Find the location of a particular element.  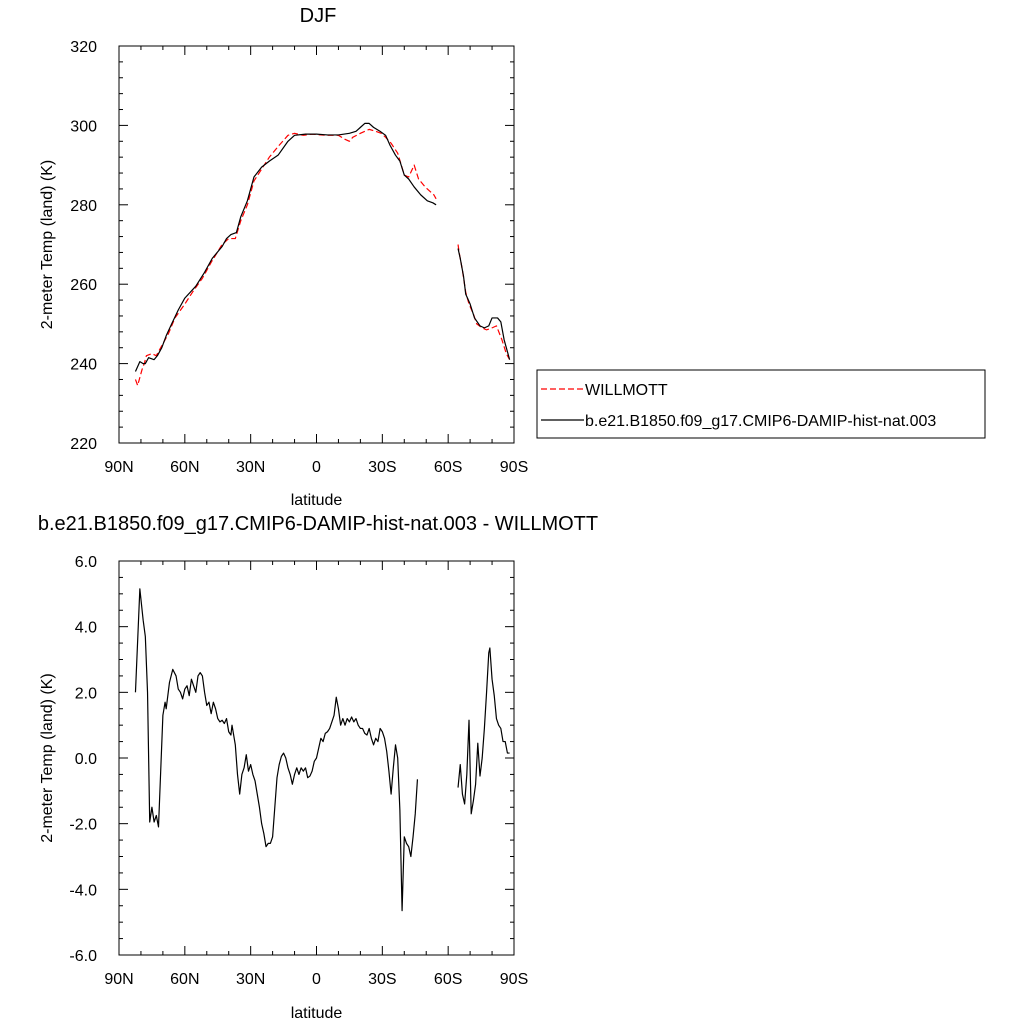

y-tick-label: -4.0 is located at coordinates (83, 890).